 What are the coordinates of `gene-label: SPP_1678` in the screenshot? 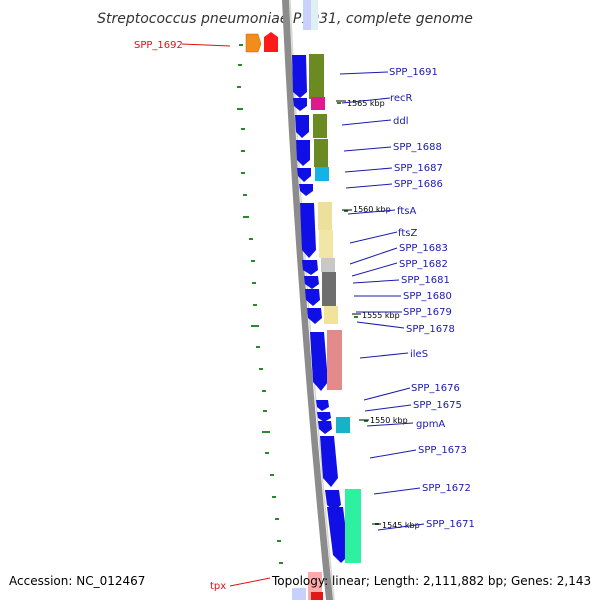 It's located at (430, 329).